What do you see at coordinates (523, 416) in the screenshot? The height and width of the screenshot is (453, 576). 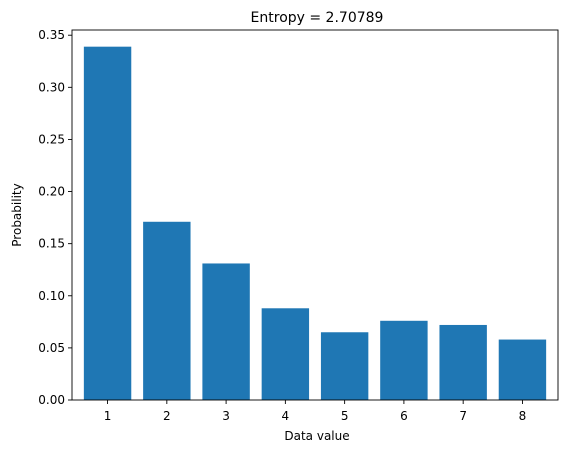 I see `x-tick-label: 8` at bounding box center [523, 416].